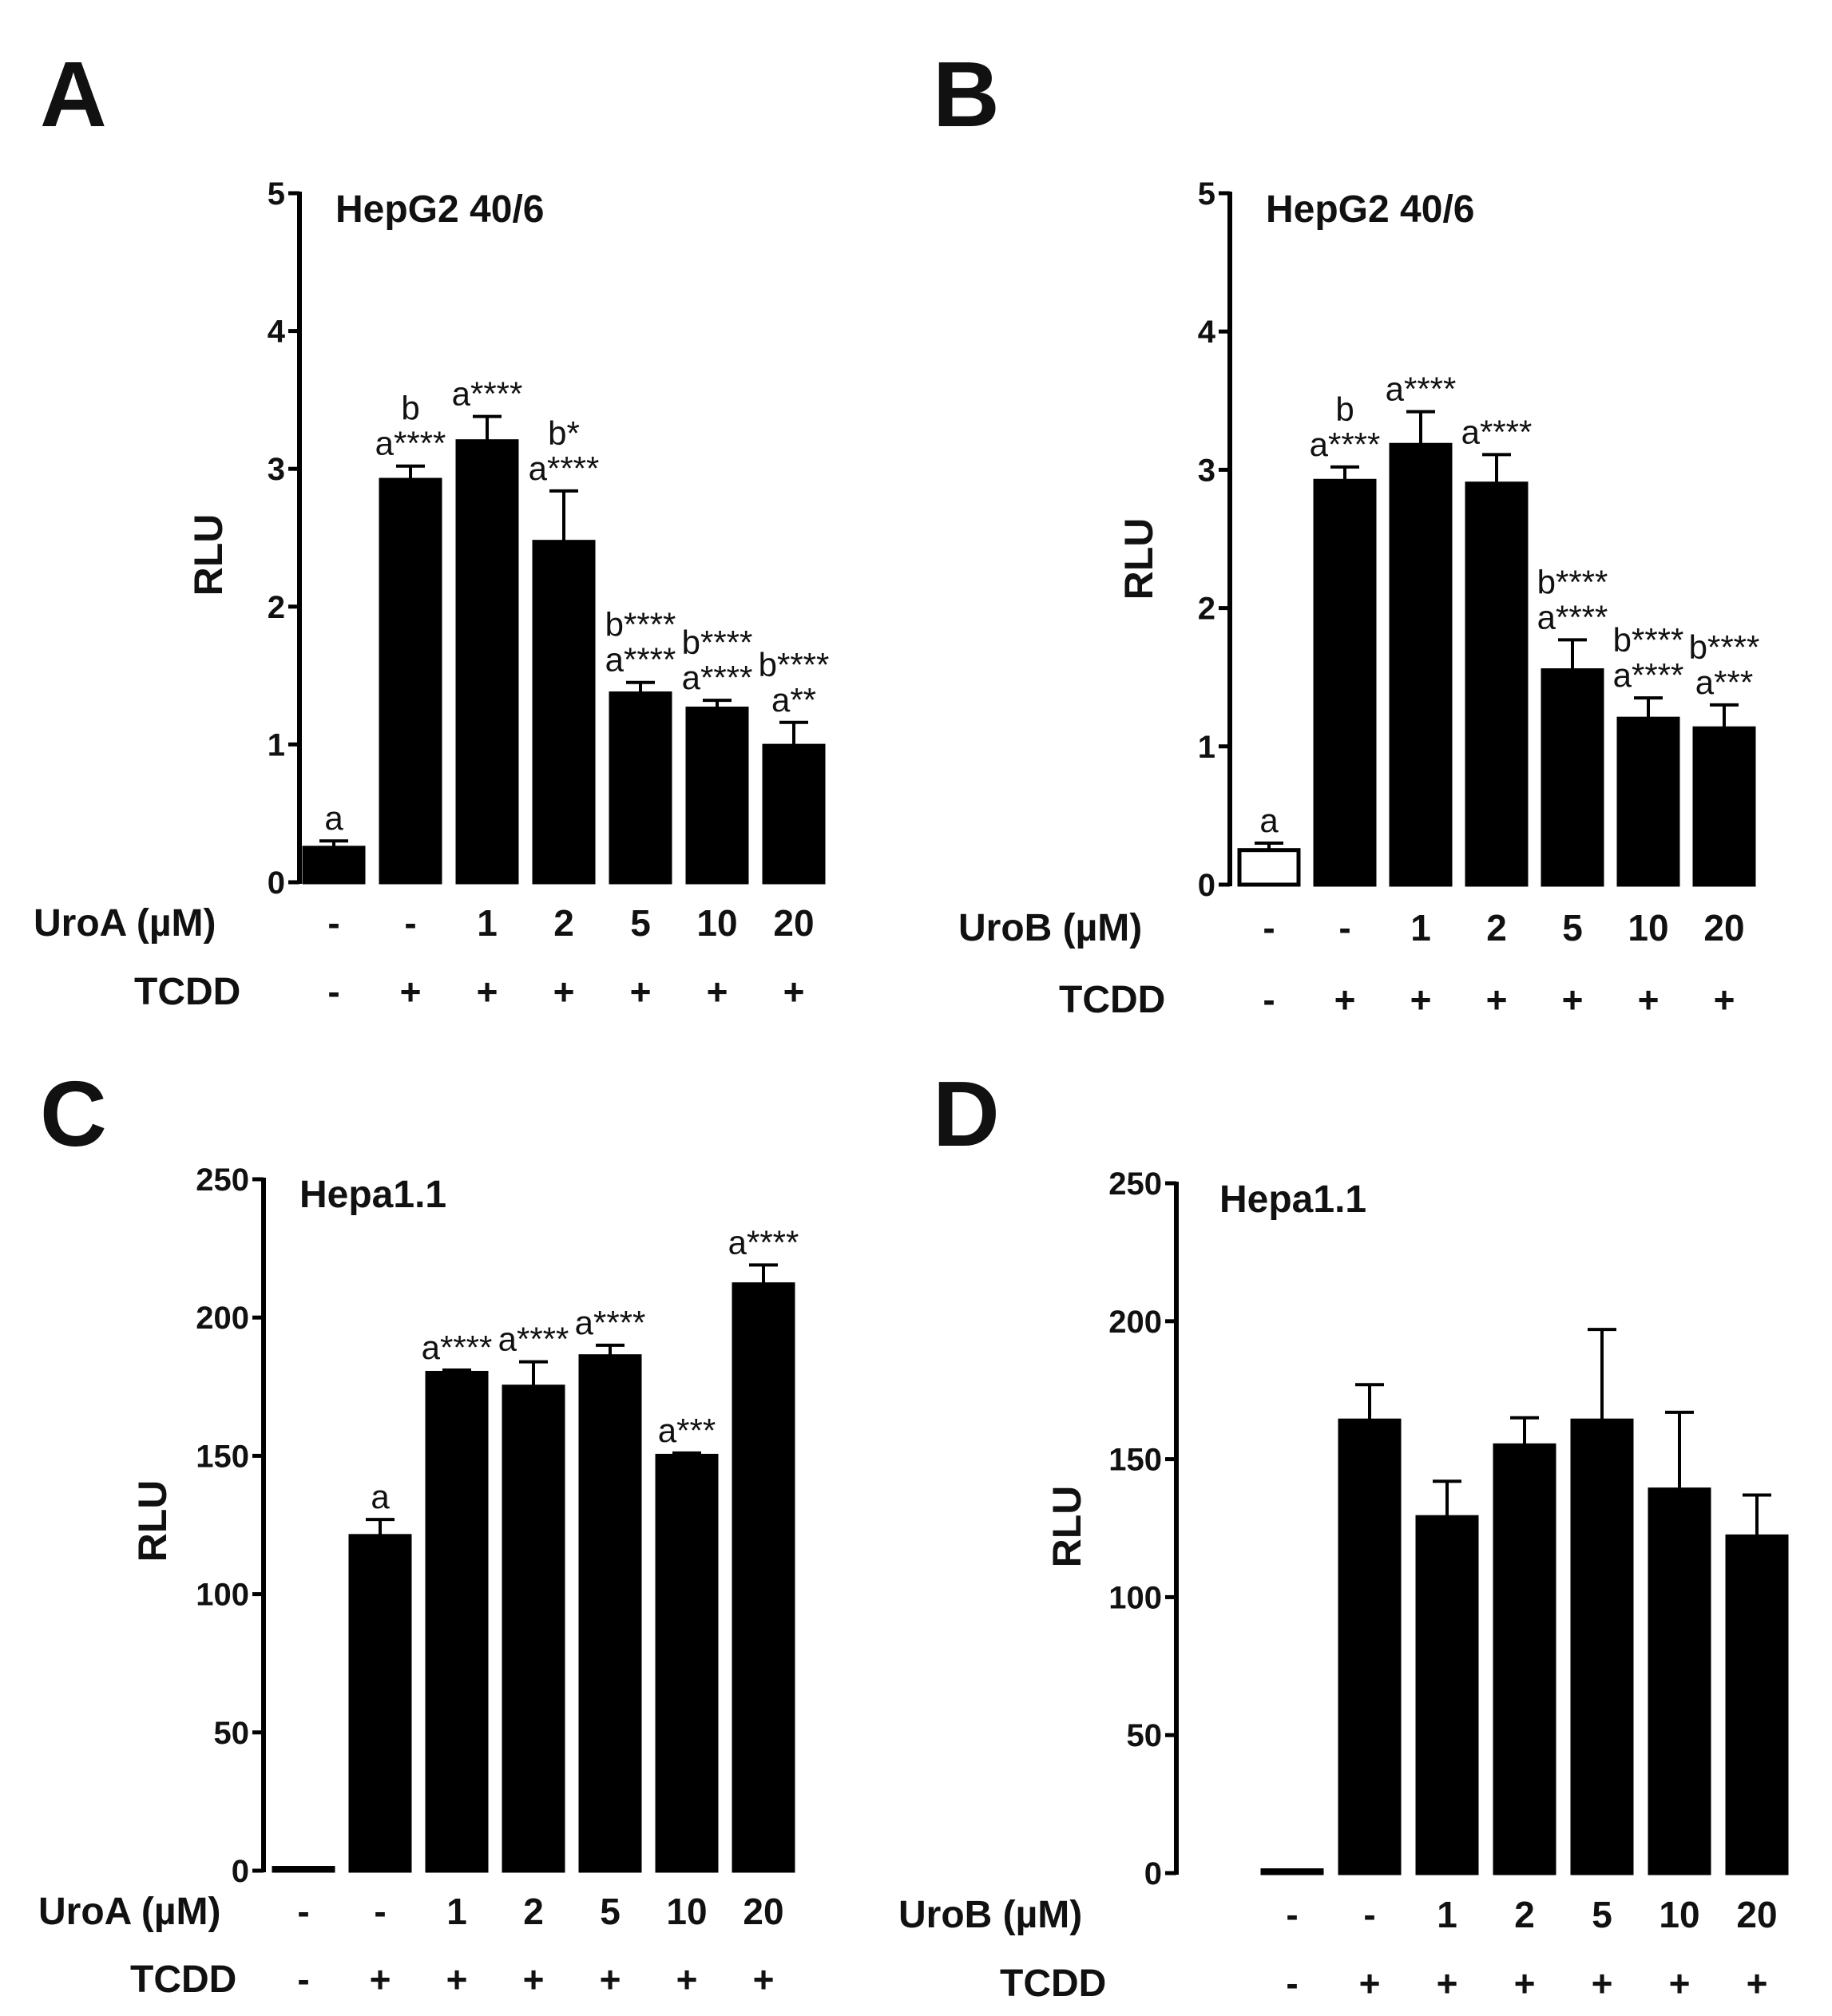  What do you see at coordinates (1112, 1000) in the screenshot?
I see `panel-b-condition-label-2: TCDD` at bounding box center [1112, 1000].